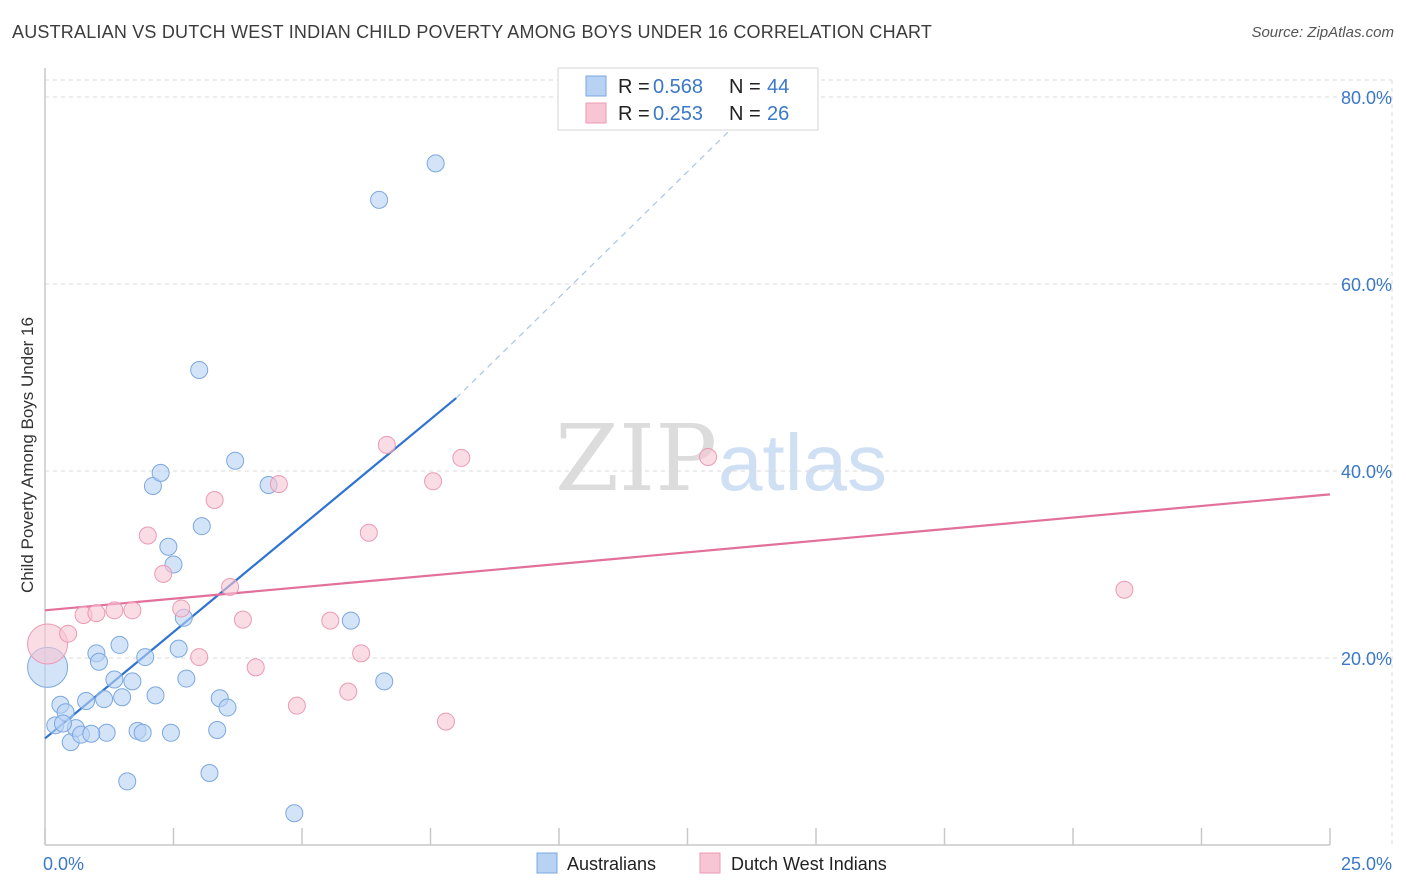 The image size is (1406, 892). Describe the element at coordinates (605, 252) in the screenshot. I see `trend-line-extension-australians` at that location.